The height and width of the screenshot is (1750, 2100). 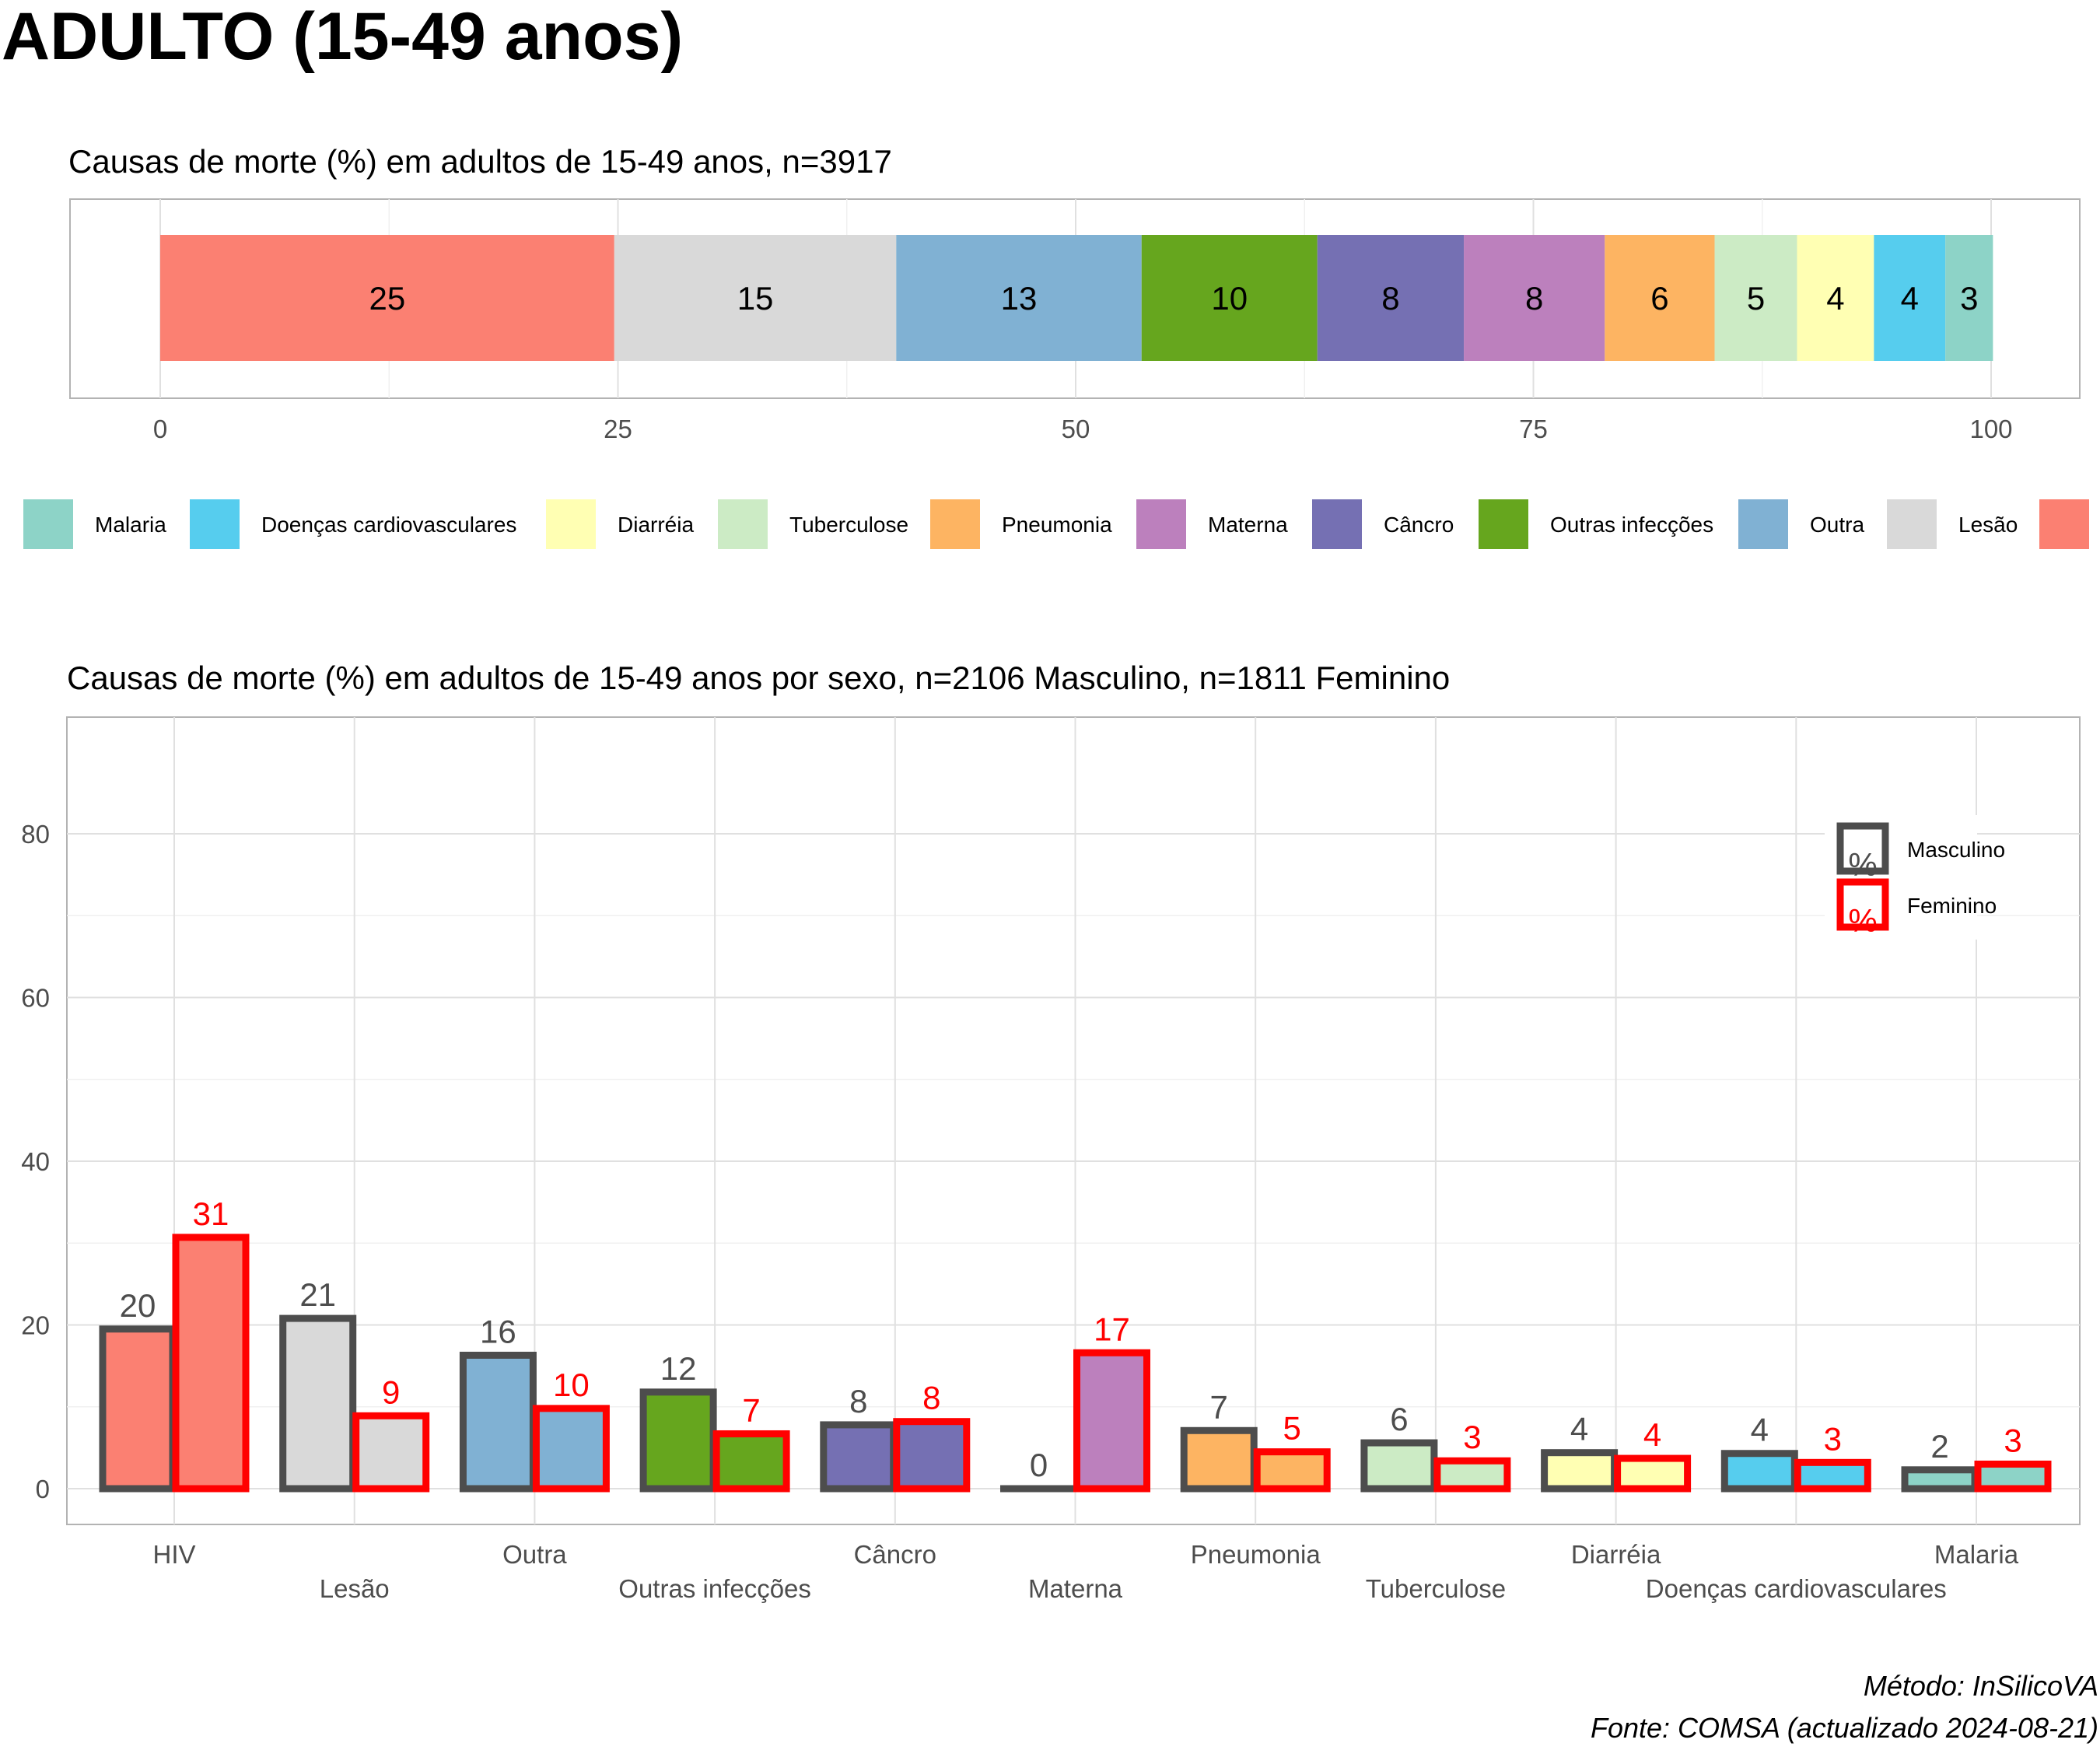 What do you see at coordinates (215, 524) in the screenshot?
I see `legend-key-doencas-cardiovasculares` at bounding box center [215, 524].